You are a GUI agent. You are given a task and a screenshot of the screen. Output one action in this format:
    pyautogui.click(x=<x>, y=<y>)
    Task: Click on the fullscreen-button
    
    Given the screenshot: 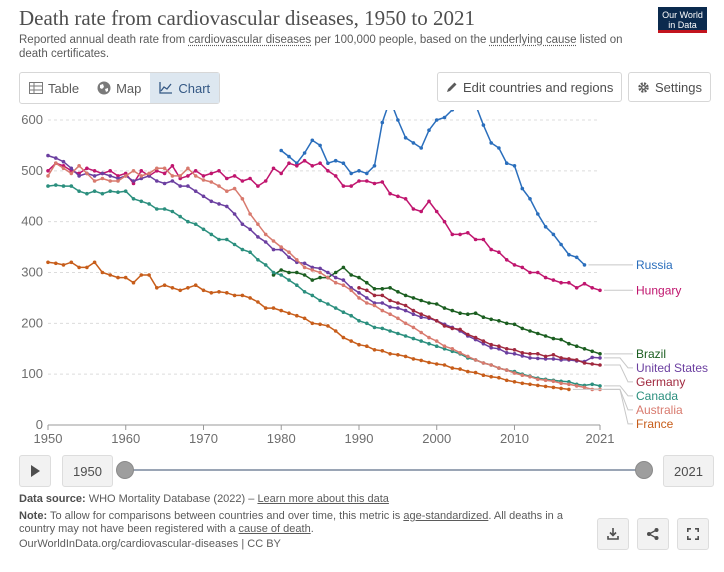 What is the action you would take?
    pyautogui.click(x=693, y=534)
    